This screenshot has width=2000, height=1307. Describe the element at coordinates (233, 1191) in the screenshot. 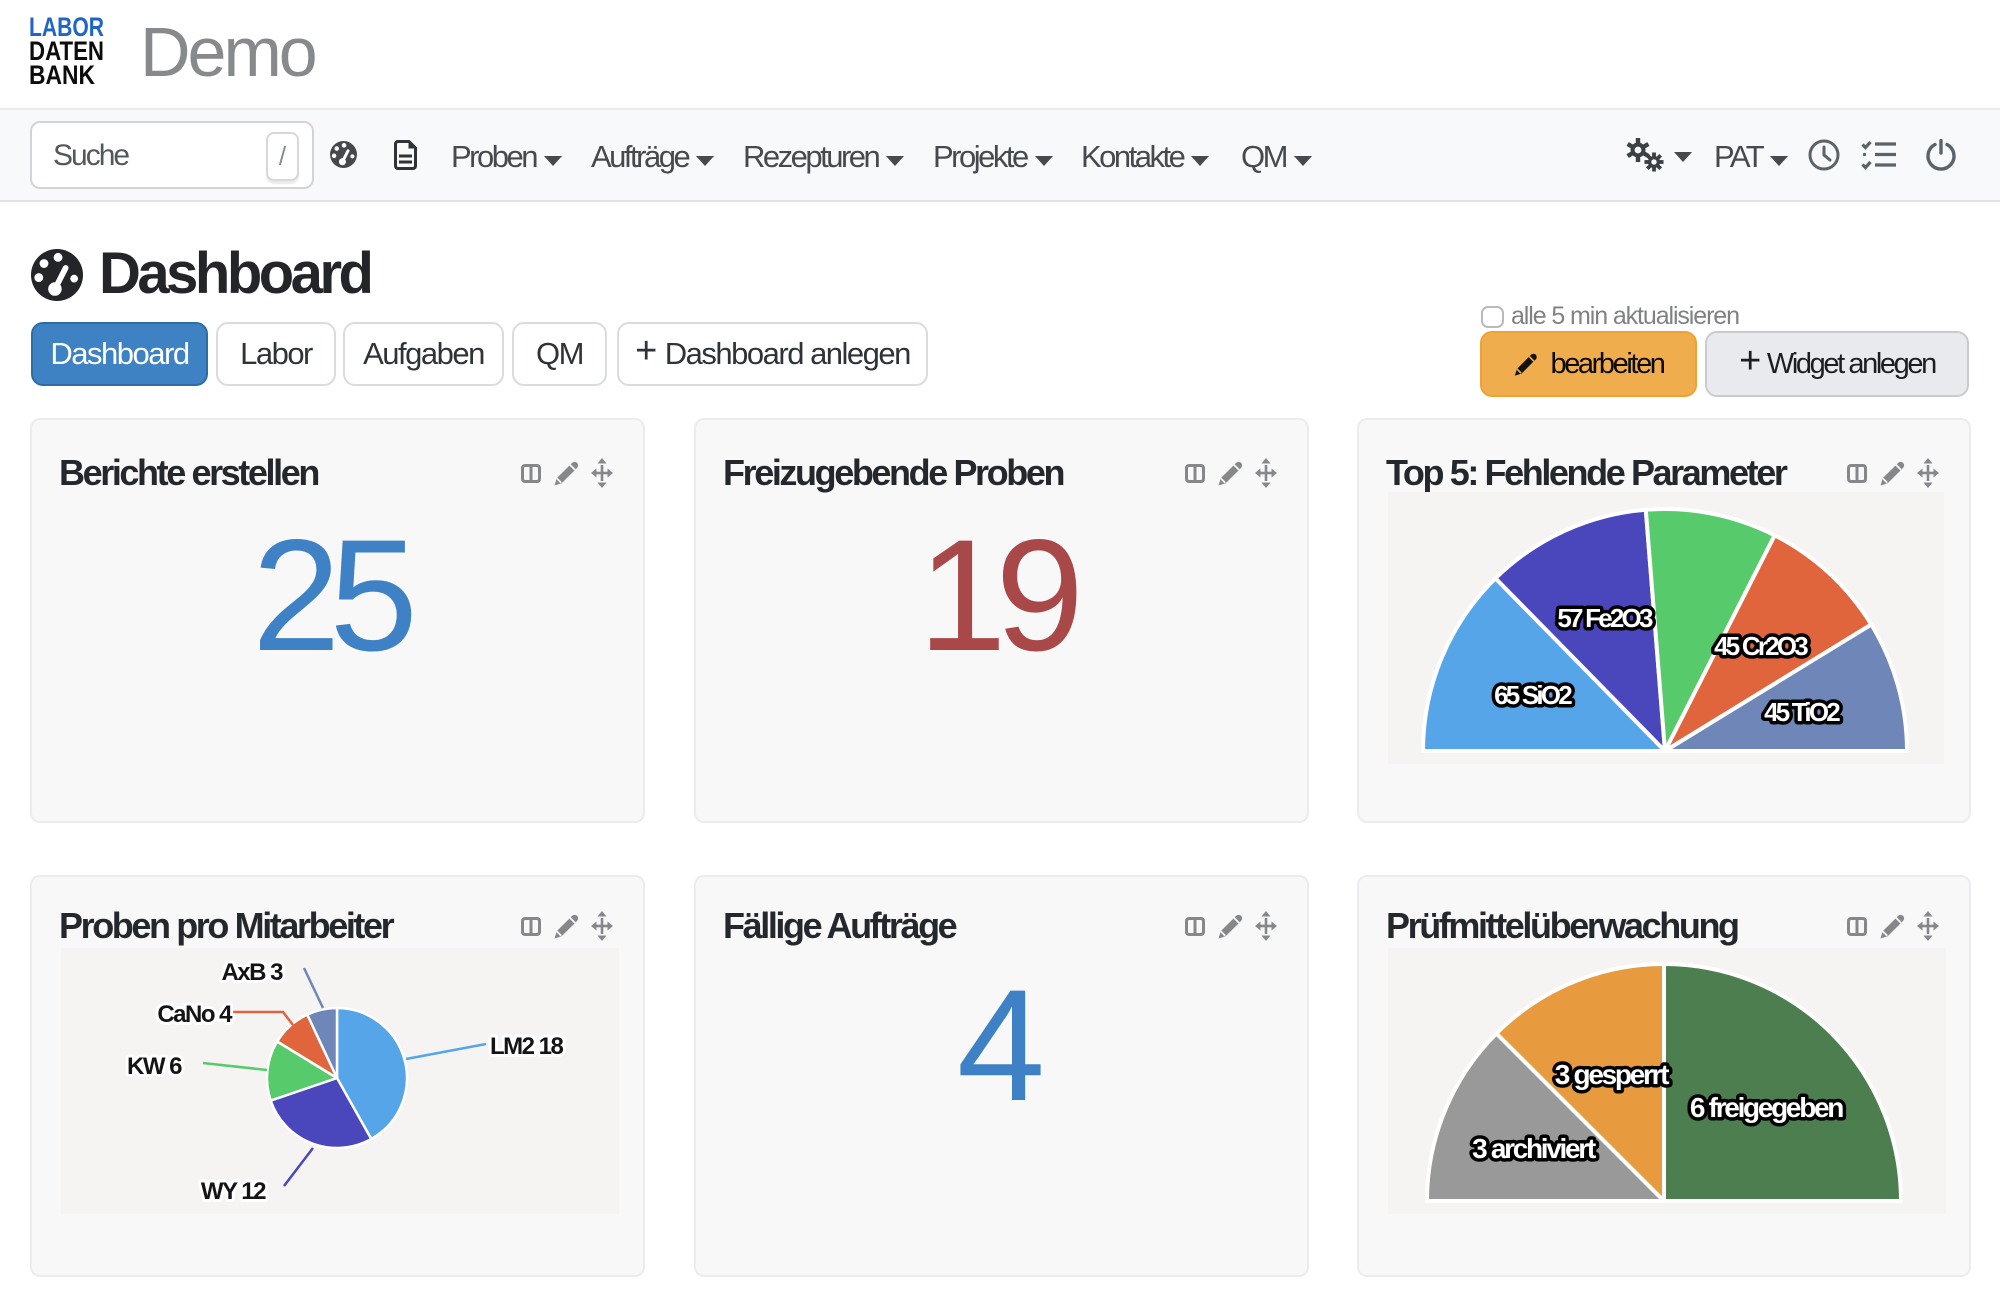

I see `svg-text: WY 12` at that location.